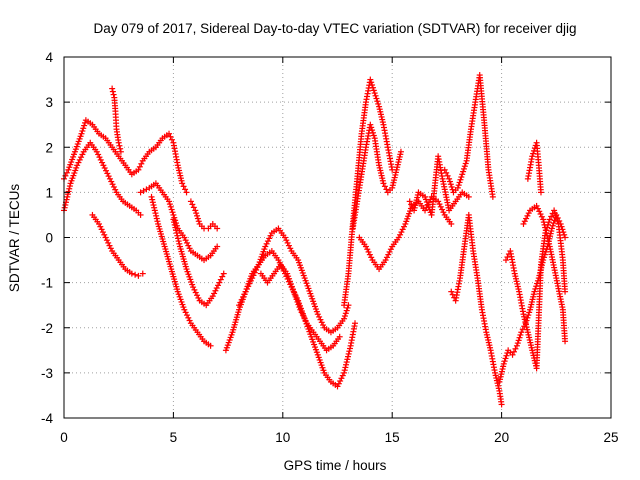 The width and height of the screenshot is (640, 480). Describe the element at coordinates (49, 57) in the screenshot. I see `y-tick-label: 4` at that location.